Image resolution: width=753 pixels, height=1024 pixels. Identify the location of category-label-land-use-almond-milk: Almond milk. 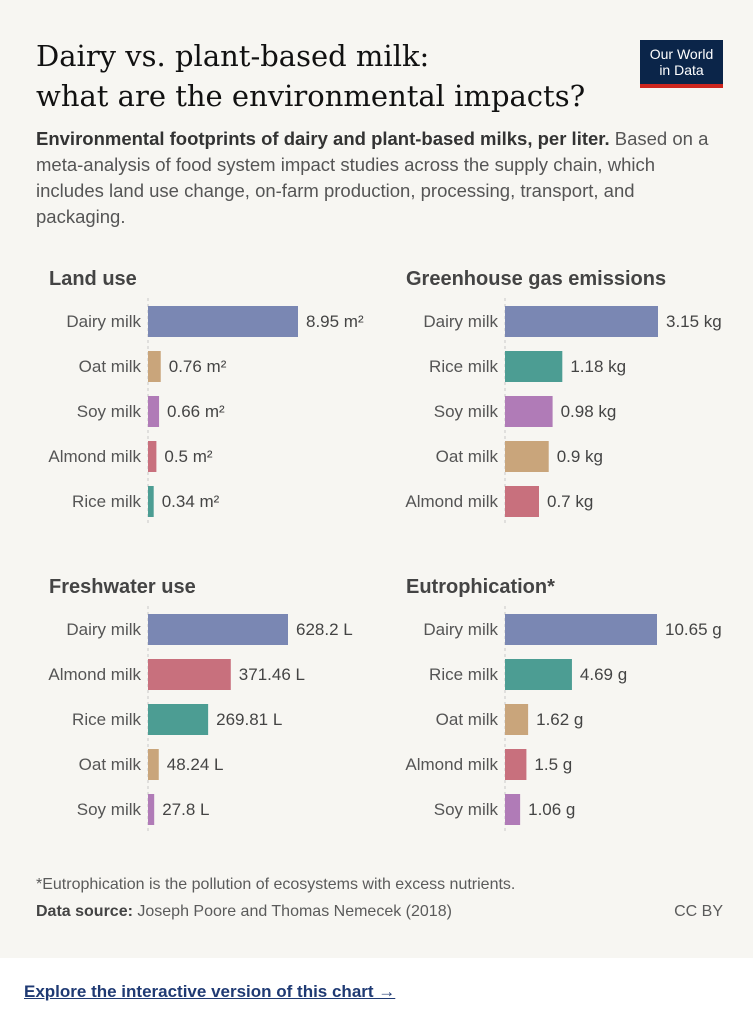
(94, 456).